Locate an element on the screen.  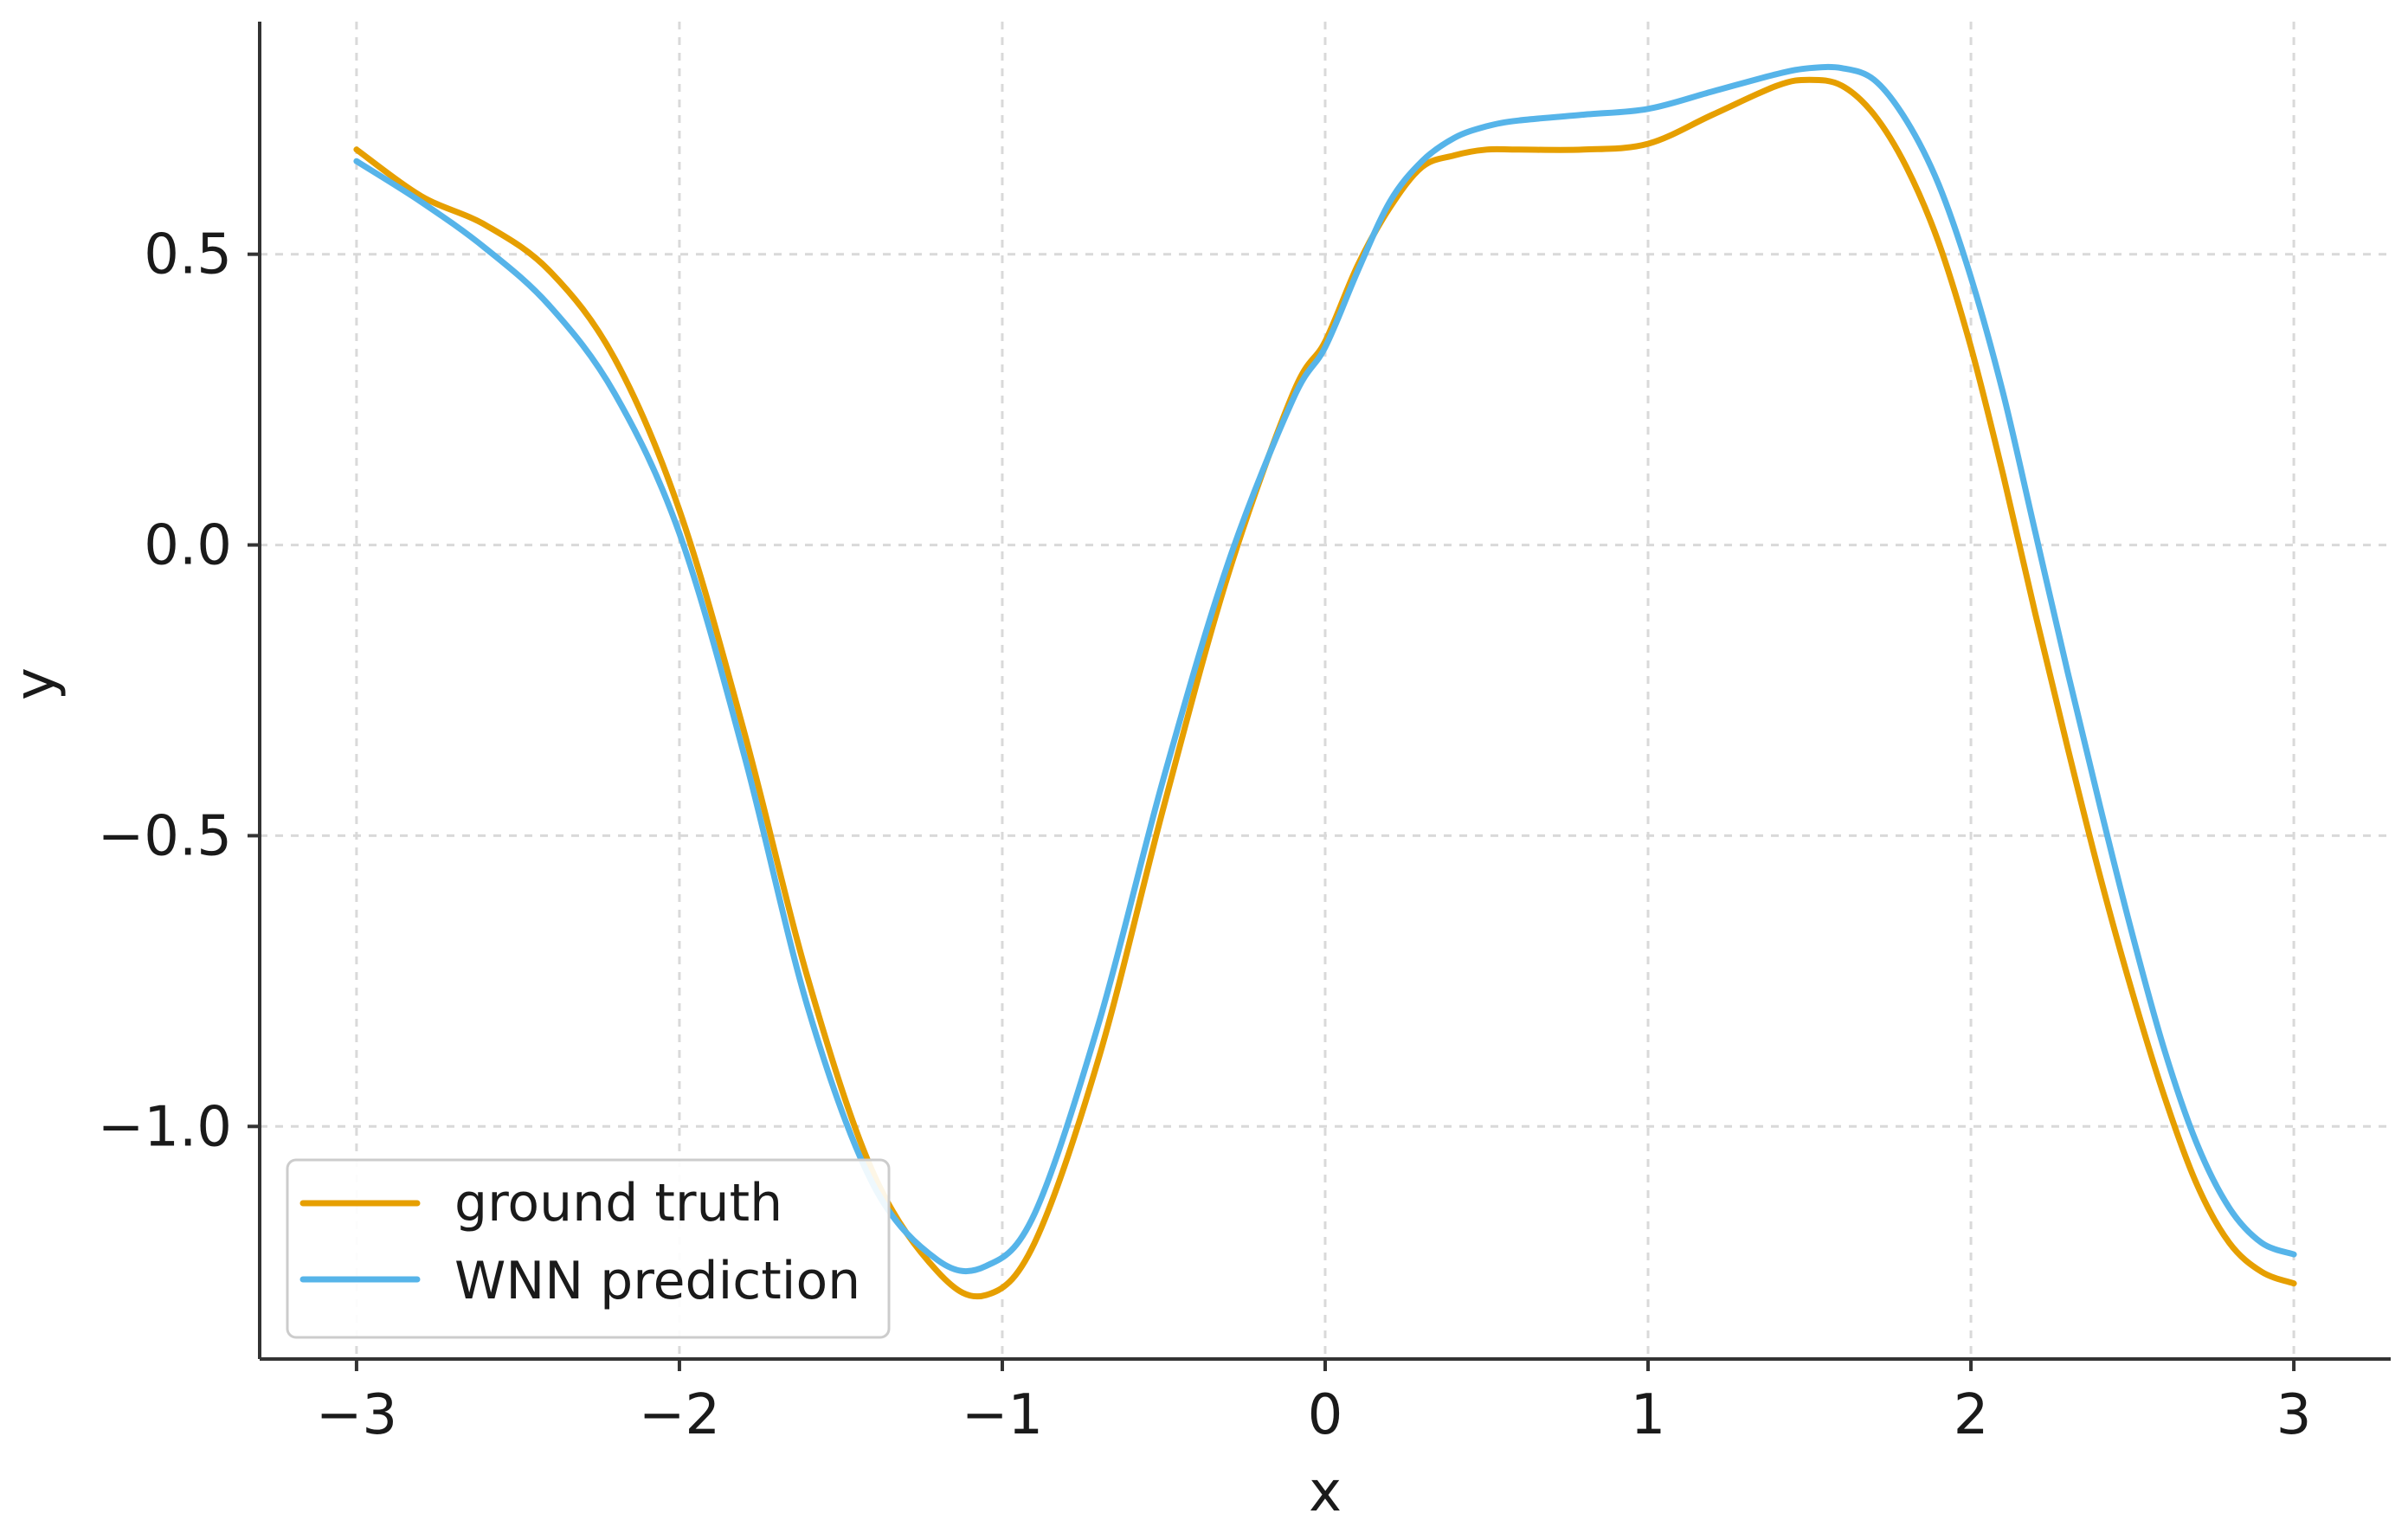
x-tick-label: 3 is located at coordinates (2294, 1415).